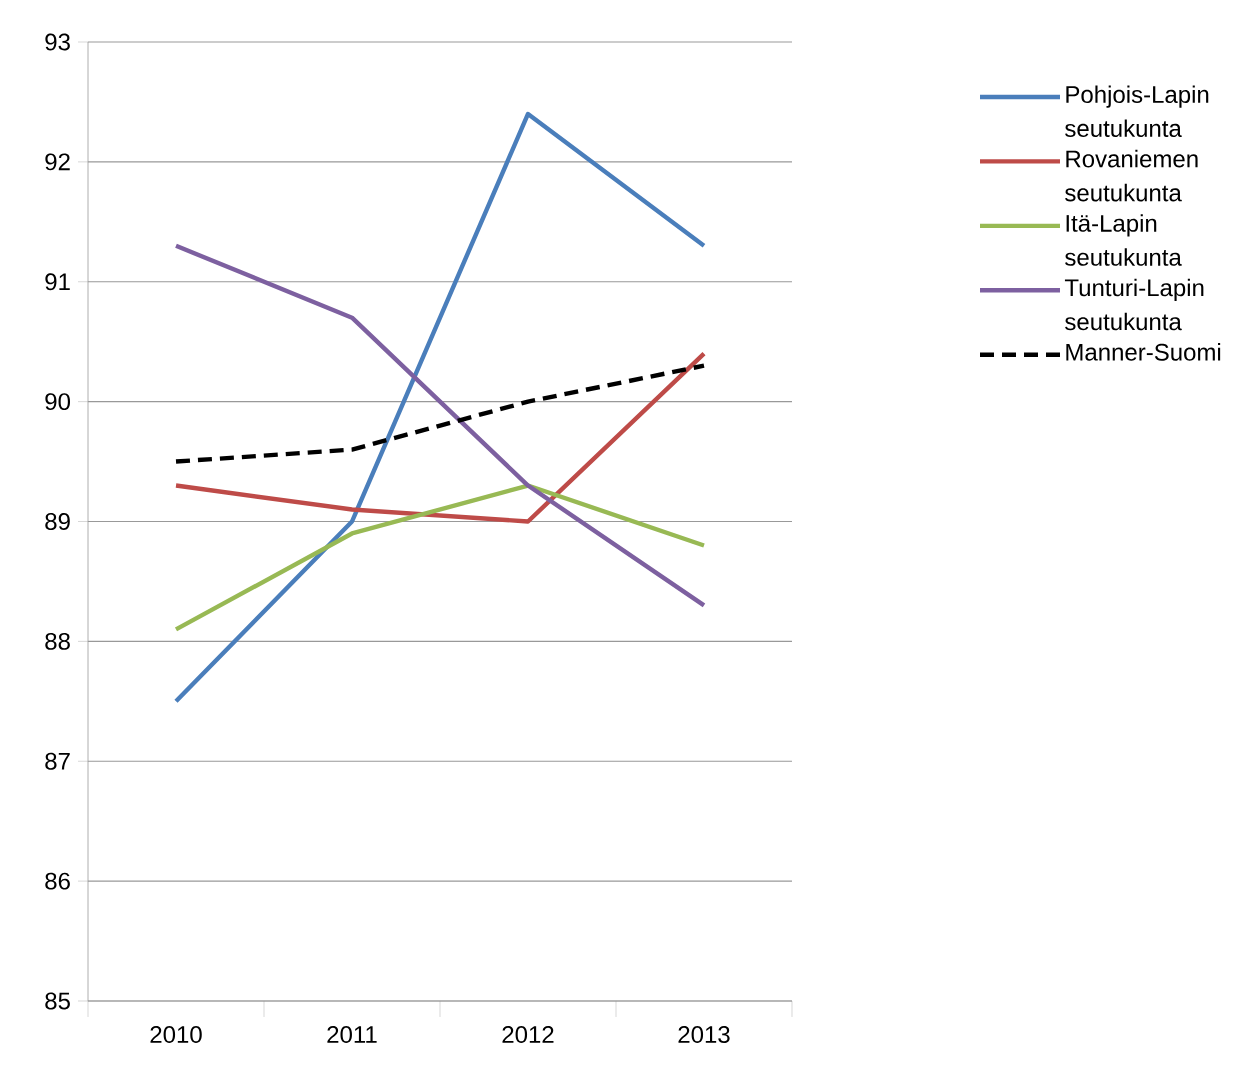 The width and height of the screenshot is (1260, 1072). Describe the element at coordinates (704, 1035) in the screenshot. I see `x-tick-label: 2013` at that location.